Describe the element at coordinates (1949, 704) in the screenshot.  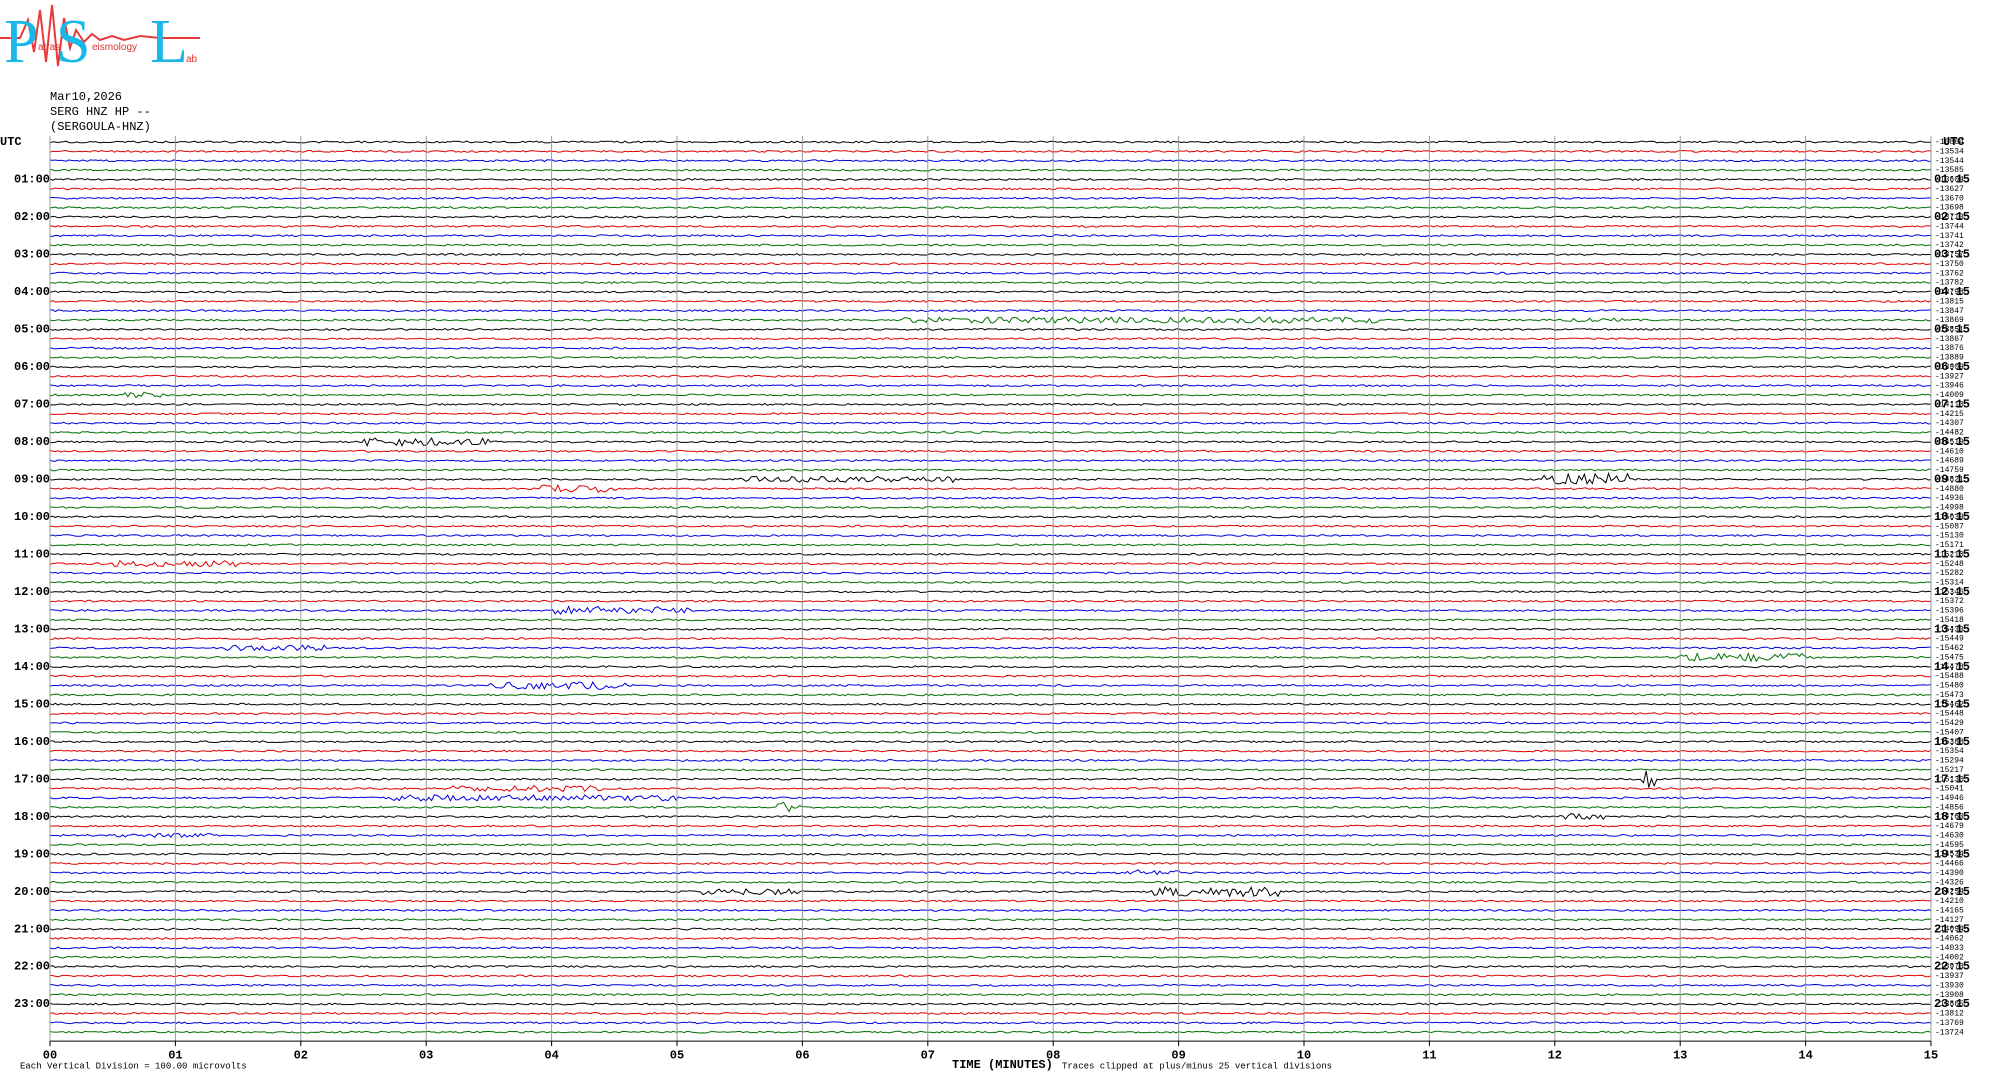
I see `trace-offset: -15462` at that location.